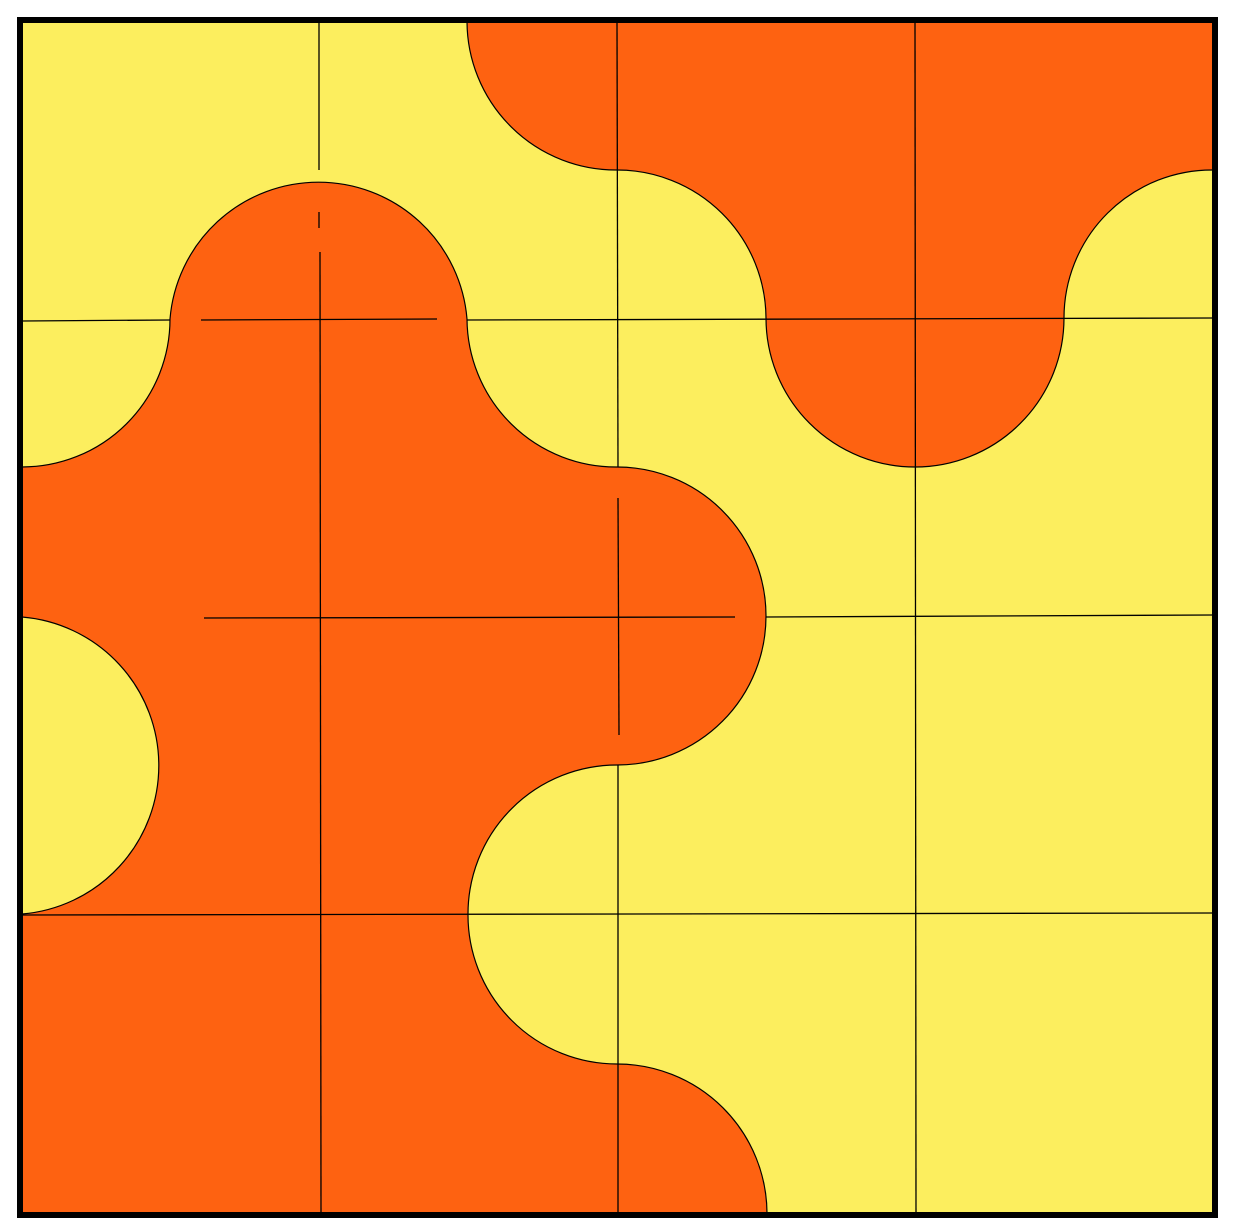  Describe the element at coordinates (320, 732) in the screenshot. I see `grid-line-v1` at that location.